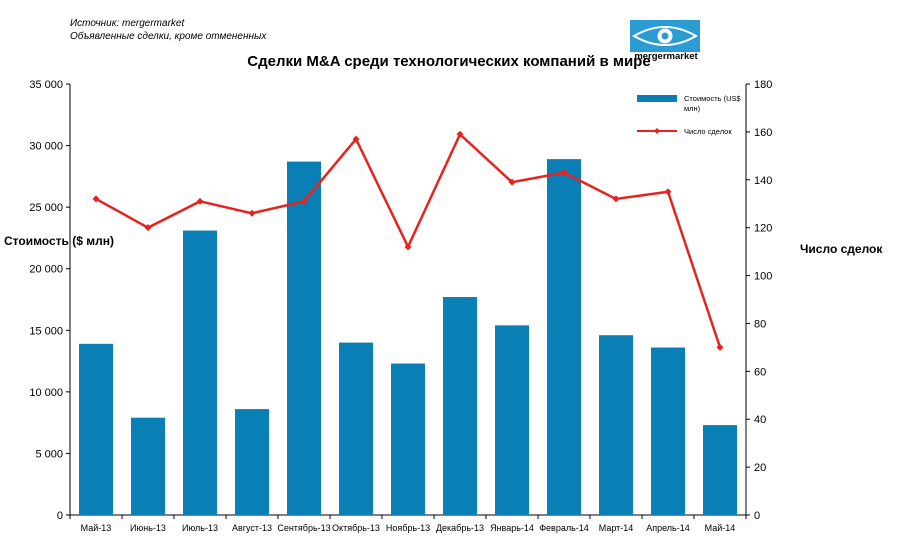  Describe the element at coordinates (59, 241) in the screenshot. I see `y-axis-label-left: Стоимость ($ млн)` at that location.